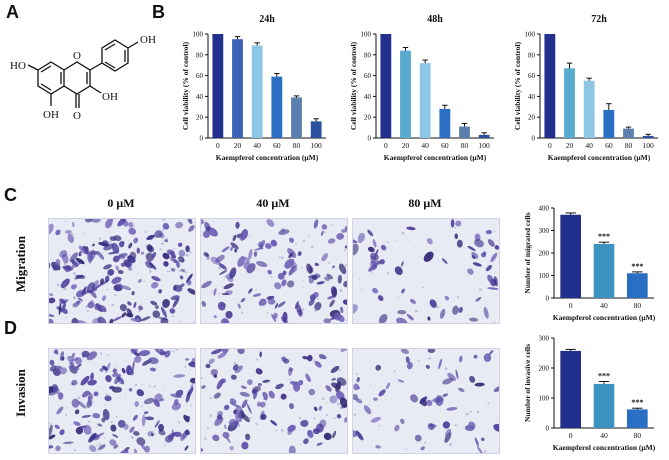 The height and width of the screenshot is (460, 669). Describe the element at coordinates (599, 19) in the screenshot. I see `chart-72h-title: 72h` at that location.